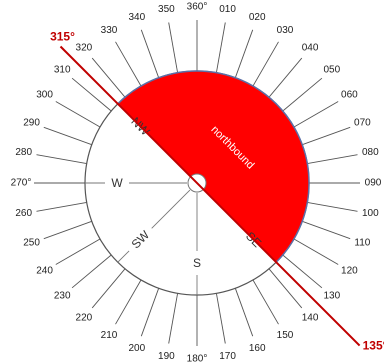 The height and width of the screenshot is (362, 384). Describe the element at coordinates (109, 30) in the screenshot. I see `degree-label-330: 330` at that location.